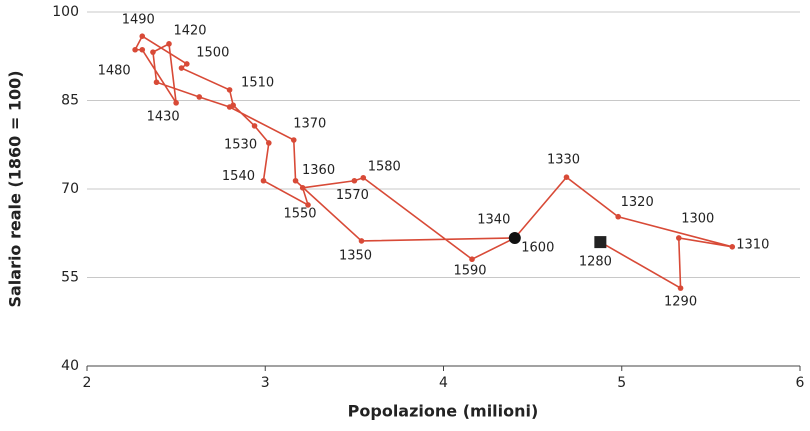  Describe the element at coordinates (318, 170) in the screenshot. I see `point-label: 1360` at that location.